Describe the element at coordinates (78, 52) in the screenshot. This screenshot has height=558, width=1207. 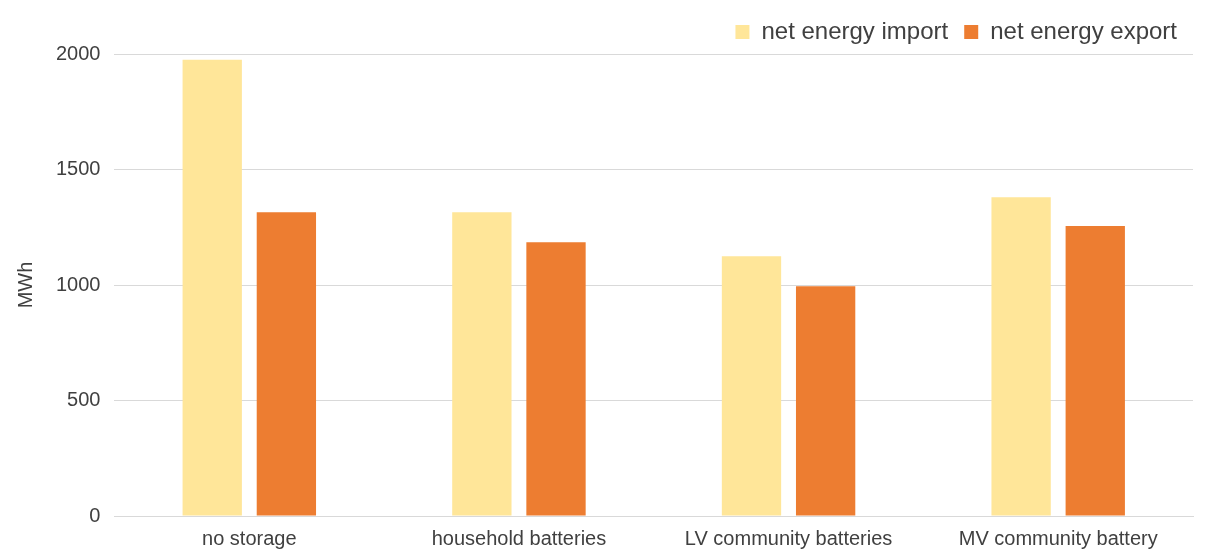
I see `y-tick-label: 2000` at that location.